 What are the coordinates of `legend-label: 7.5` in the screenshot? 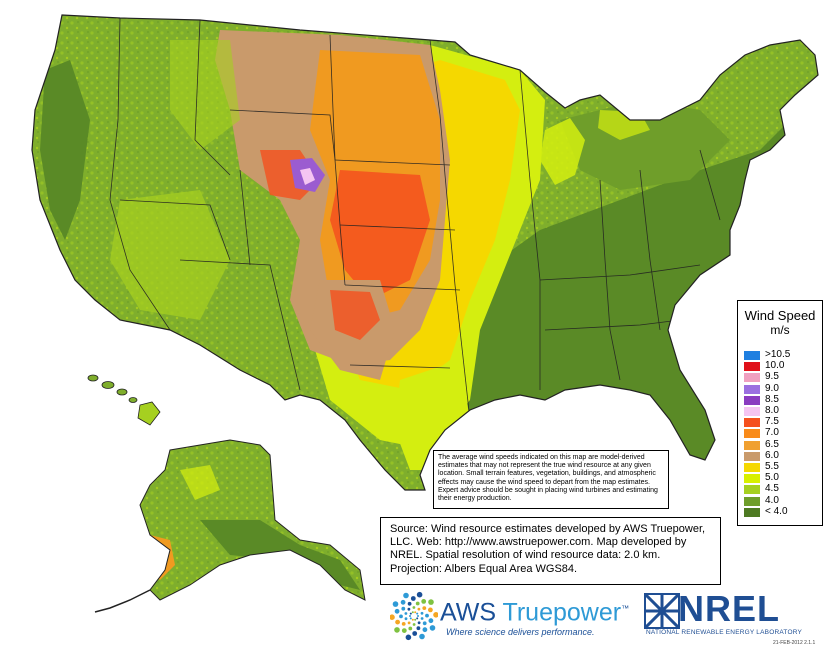 It's located at (772, 422).